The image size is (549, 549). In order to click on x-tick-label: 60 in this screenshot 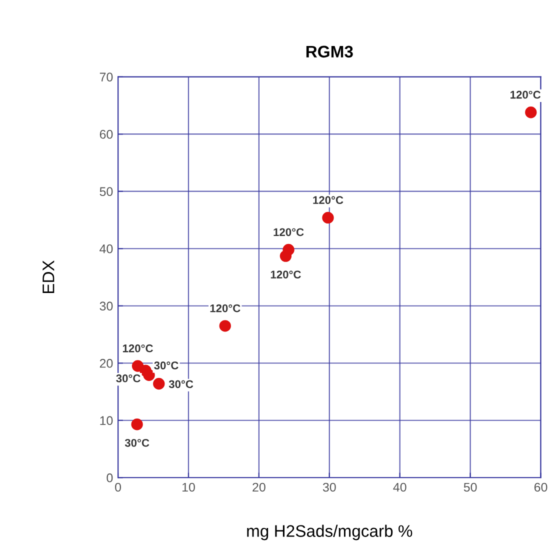, I will do `click(541, 487)`.